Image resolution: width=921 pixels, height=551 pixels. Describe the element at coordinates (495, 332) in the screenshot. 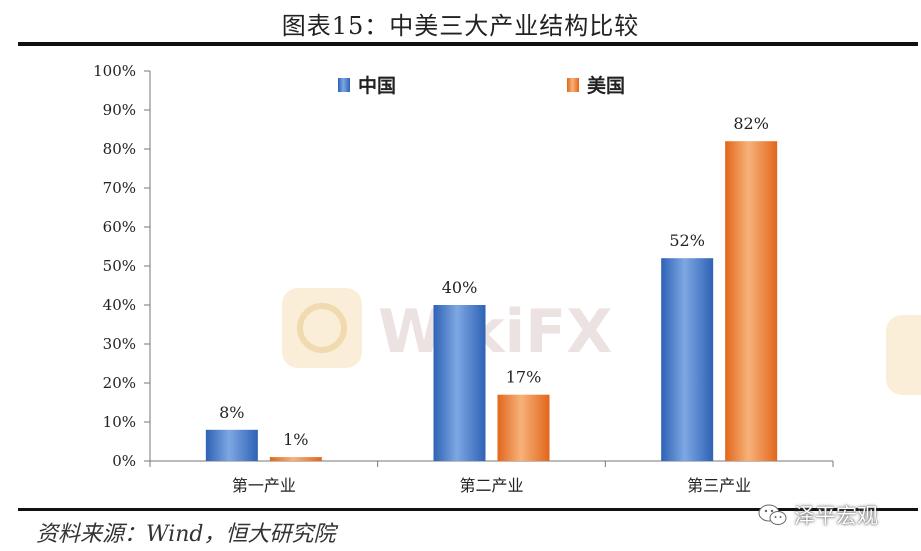

I see `watermark-text: WikiFX` at that location.